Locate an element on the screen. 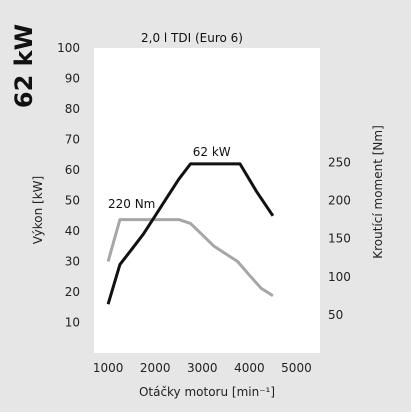 The height and width of the screenshot is (418, 417). annotations: 62 kW 220 Nm is located at coordinates (169, 178).